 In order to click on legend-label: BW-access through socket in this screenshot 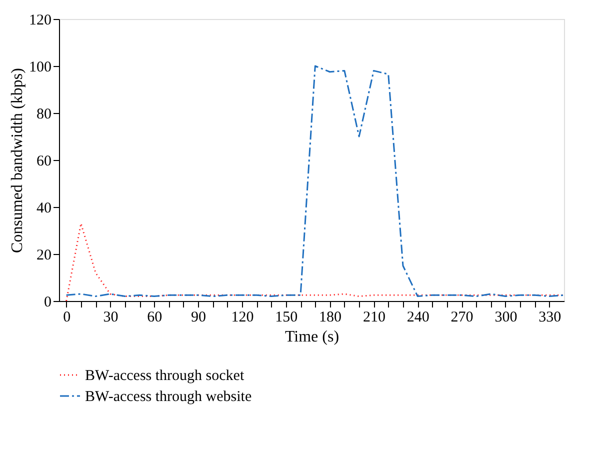, I will do `click(165, 376)`.